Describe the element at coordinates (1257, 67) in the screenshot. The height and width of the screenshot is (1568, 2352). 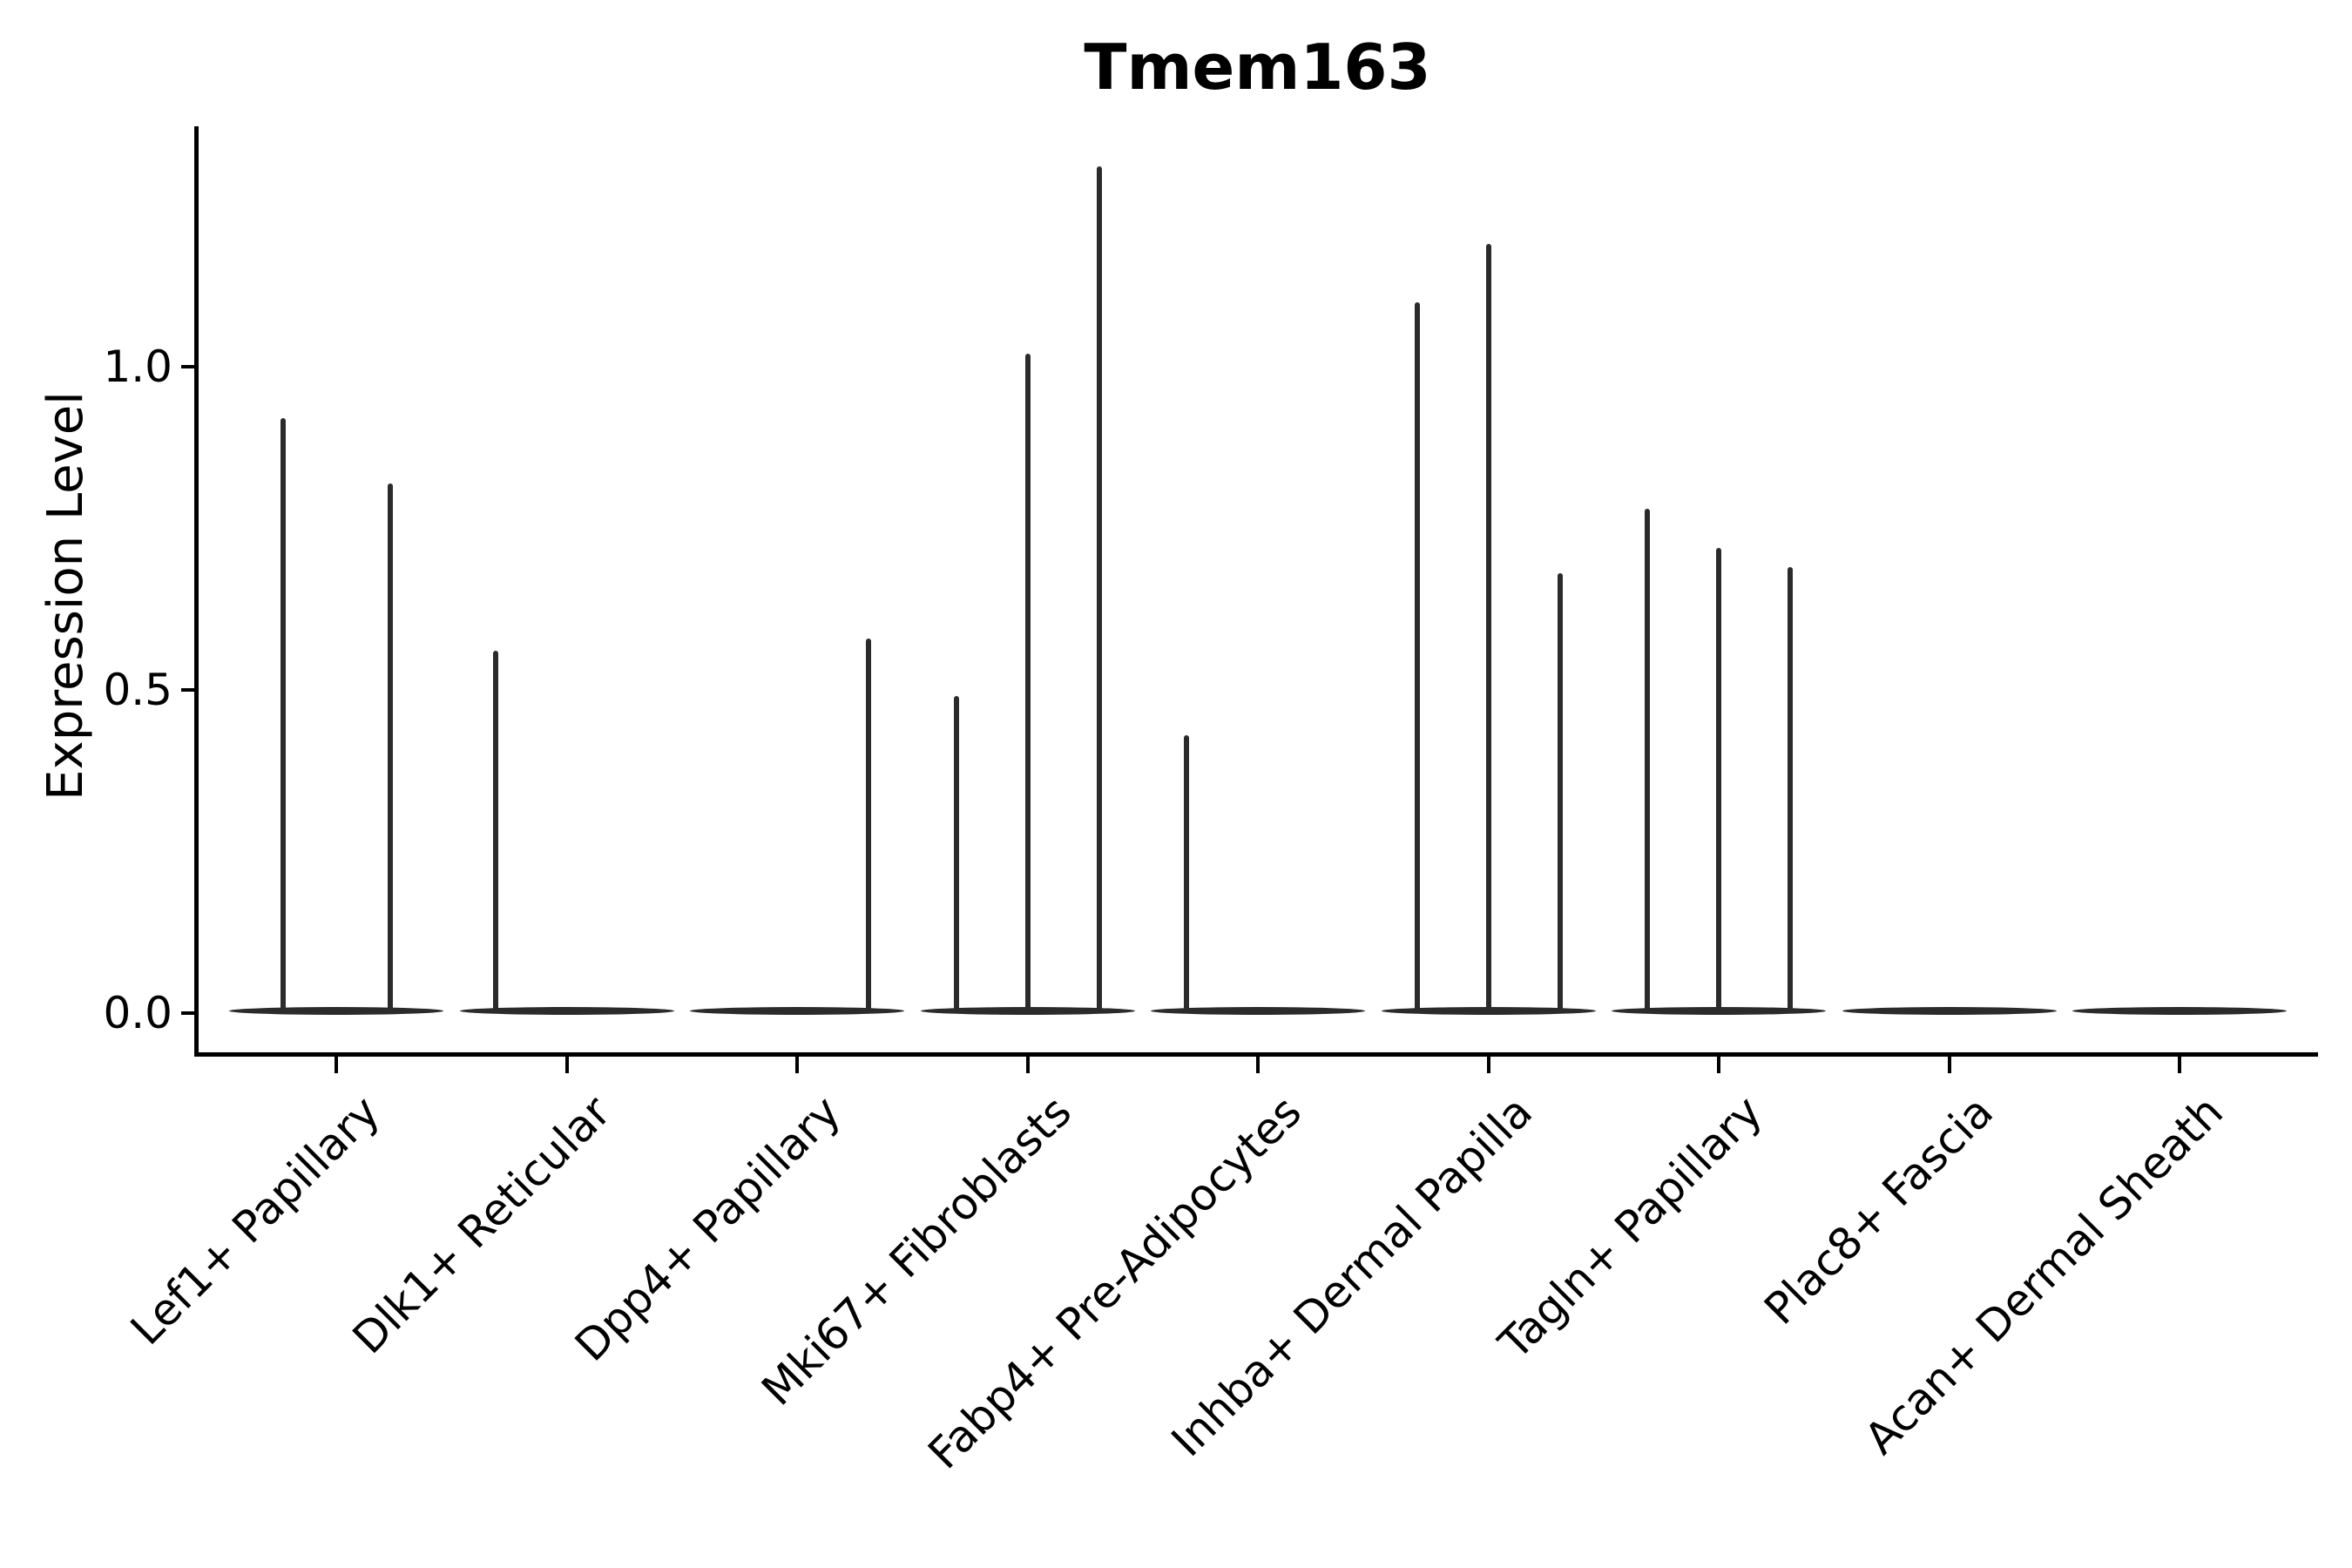
I see `plot-title: Tmem163` at that location.